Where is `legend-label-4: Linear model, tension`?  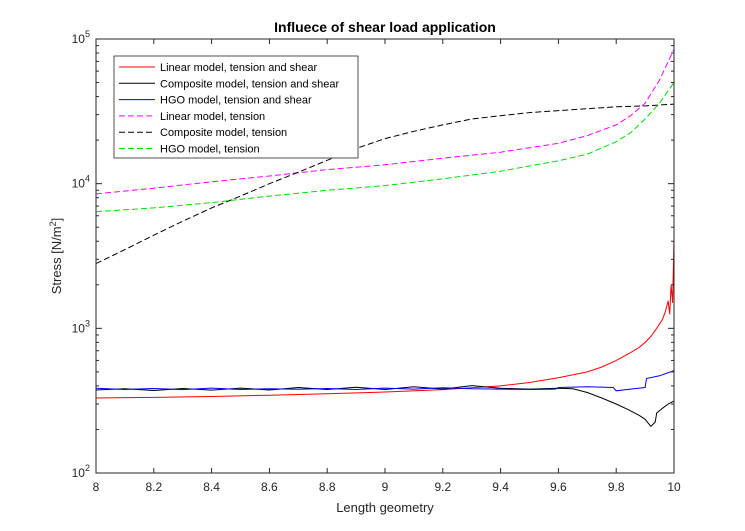
legend-label-4: Linear model, tension is located at coordinates (212, 117).